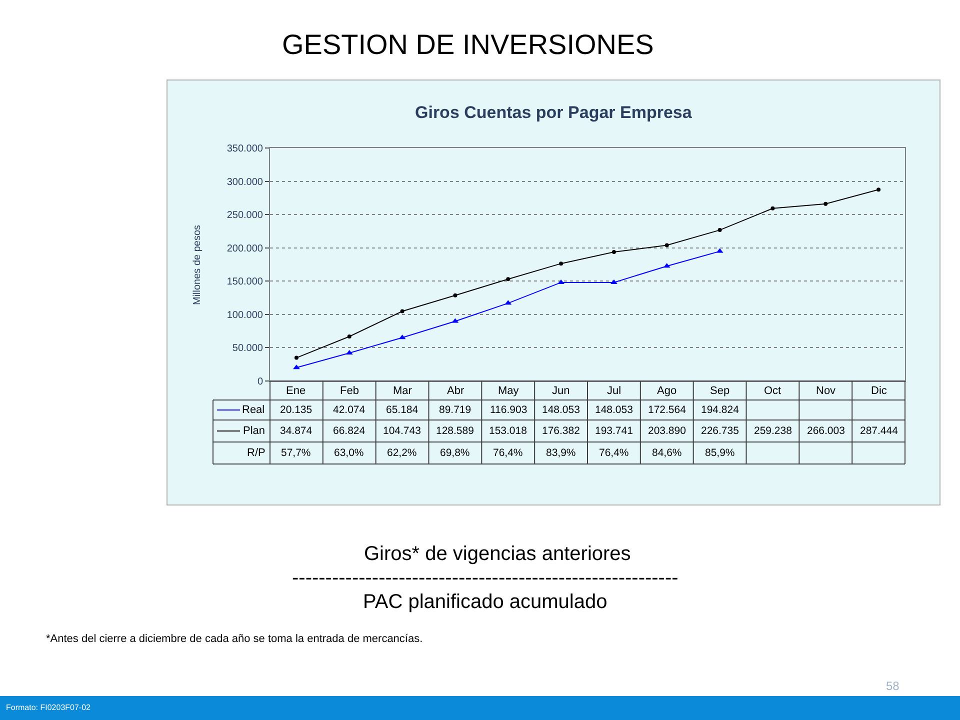 The height and width of the screenshot is (720, 960). I want to click on y-tick-label: 300.000, so click(245, 182).